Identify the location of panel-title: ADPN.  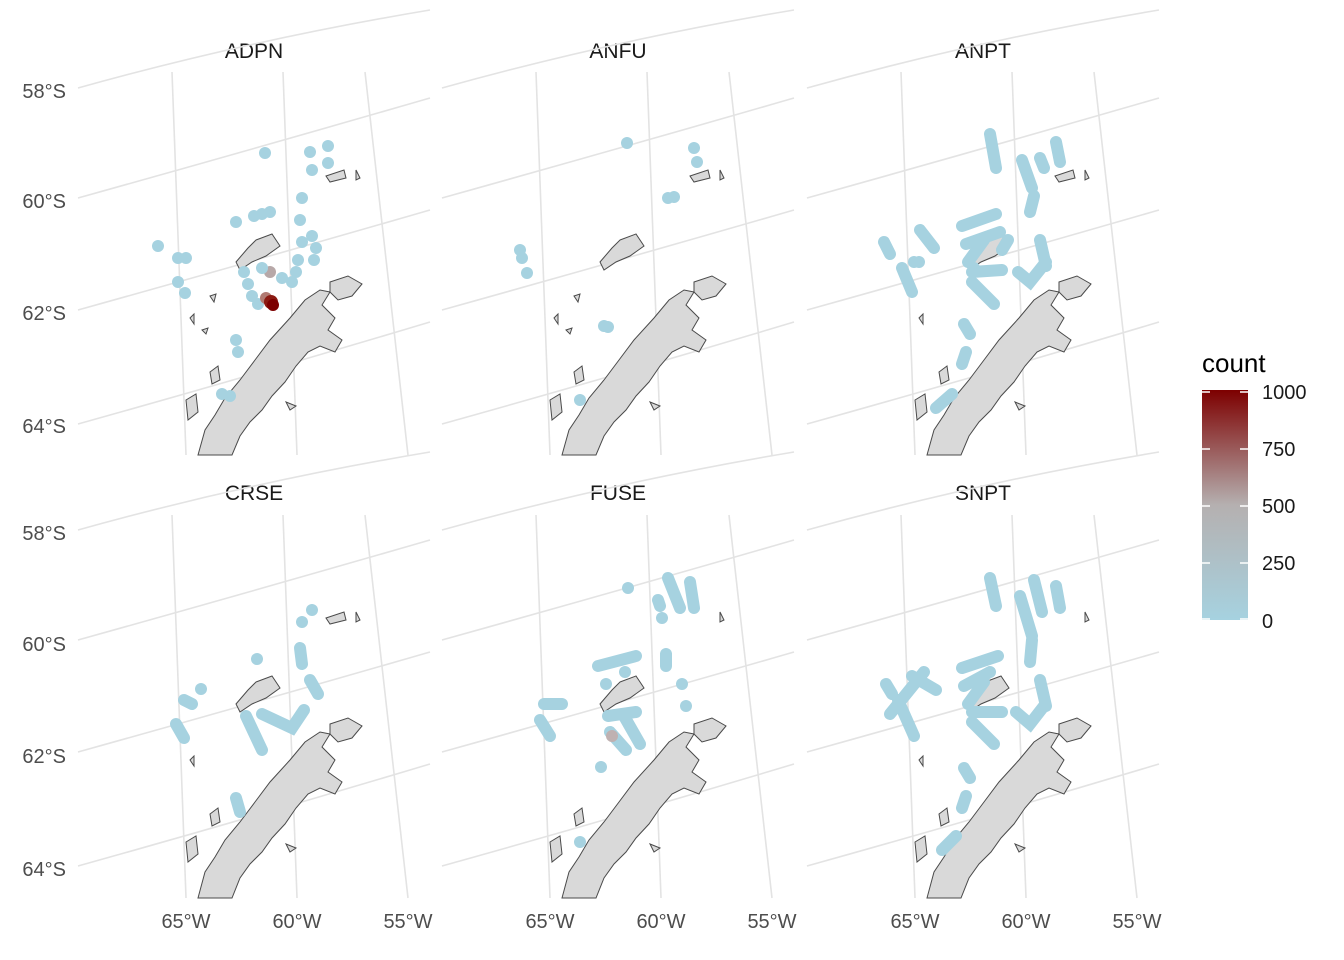
(254, 51).